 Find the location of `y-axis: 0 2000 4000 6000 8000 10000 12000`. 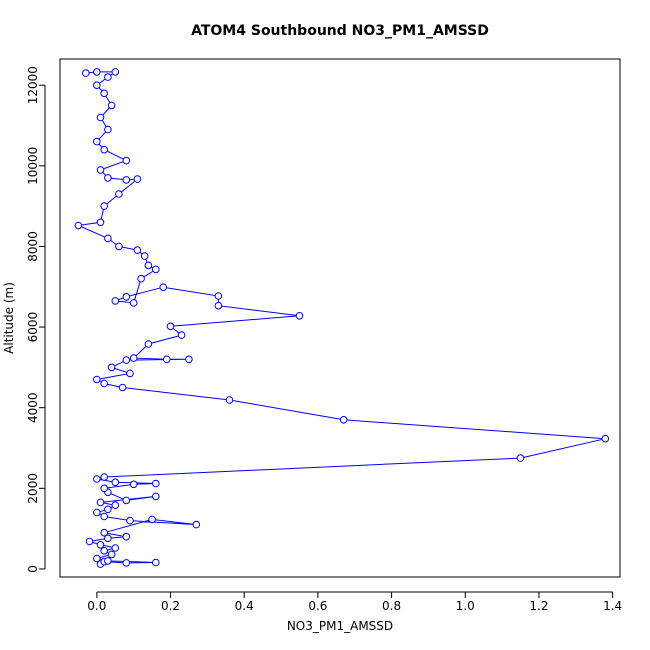

y-axis: 0 2000 4000 6000 8000 10000 12000 is located at coordinates (36, 319).